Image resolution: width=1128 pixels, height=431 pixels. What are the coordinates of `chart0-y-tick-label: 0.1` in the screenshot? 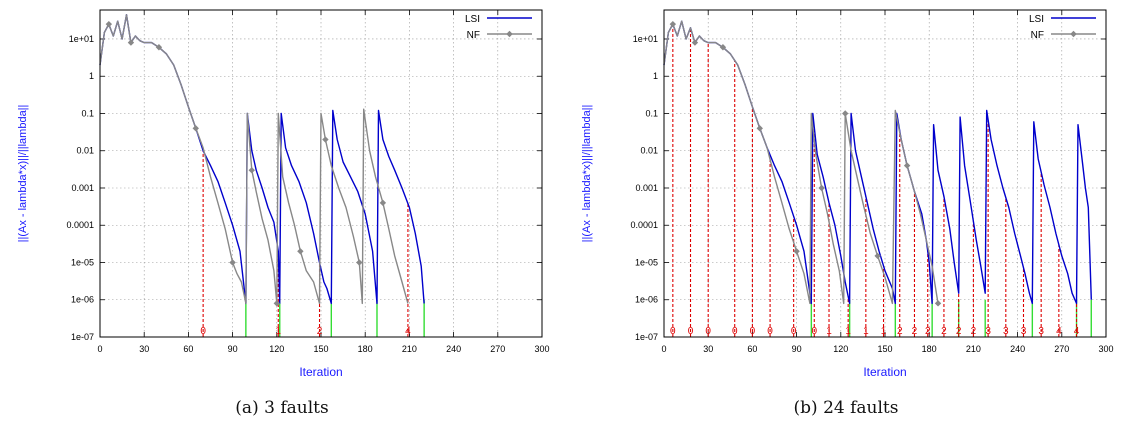 It's located at (87, 113).